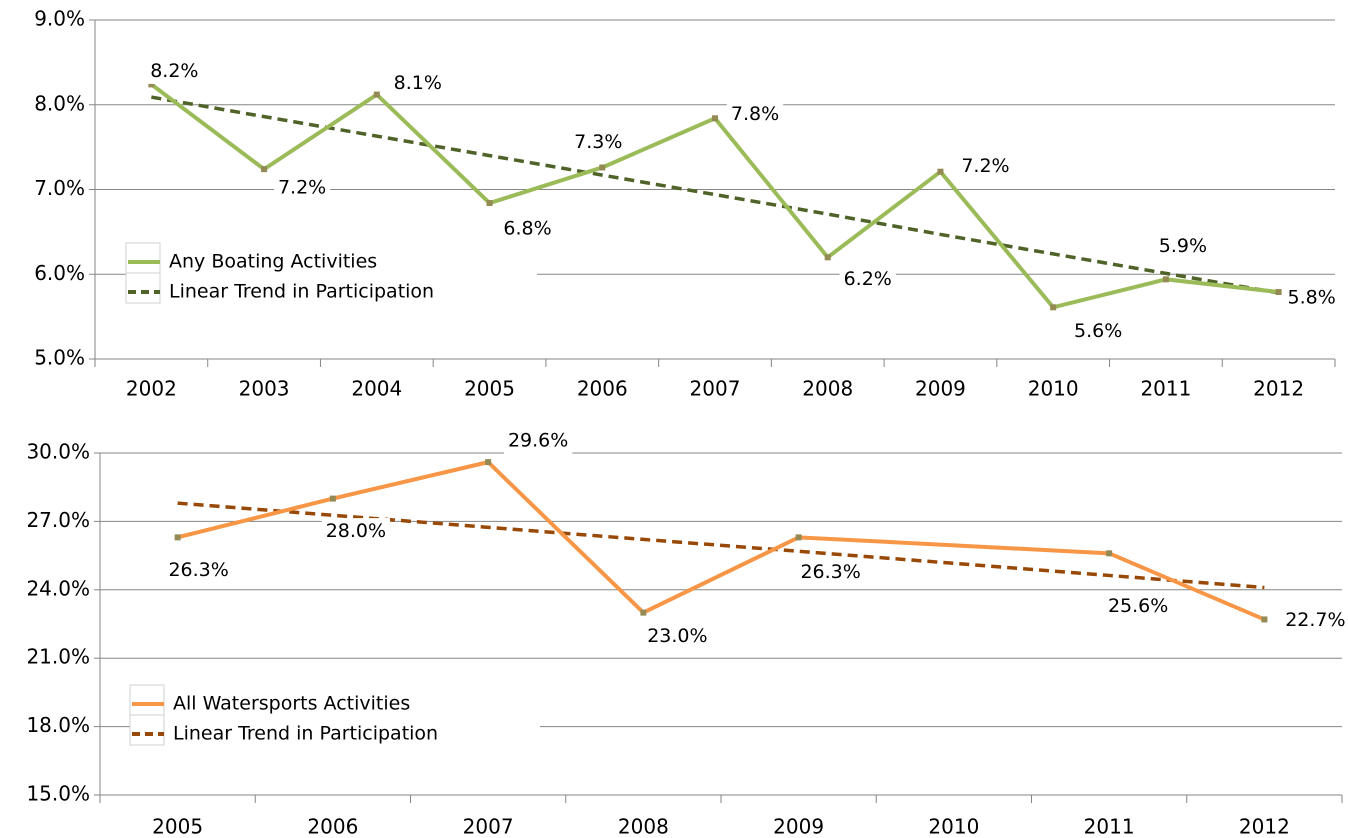  I want to click on x-tick-label: 2004, so click(376, 389).